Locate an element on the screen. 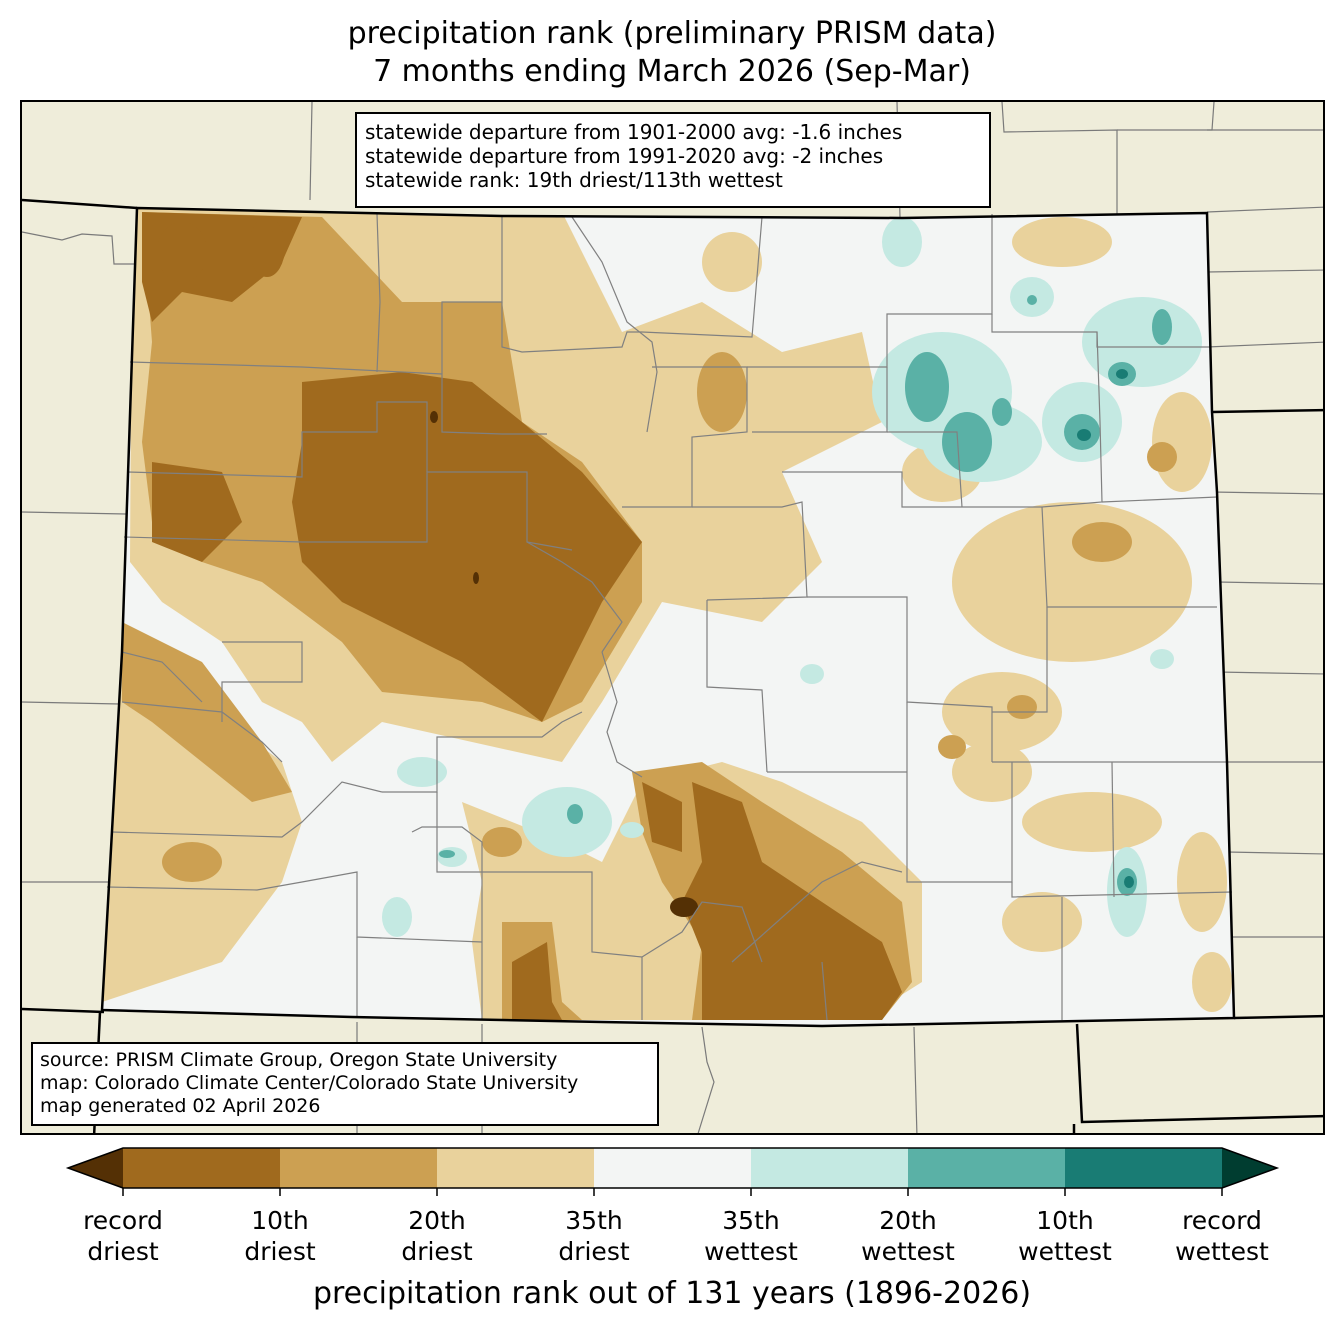 The width and height of the screenshot is (1344, 1332). colorbar-tick-label: 20th wettest is located at coordinates (908, 1236).